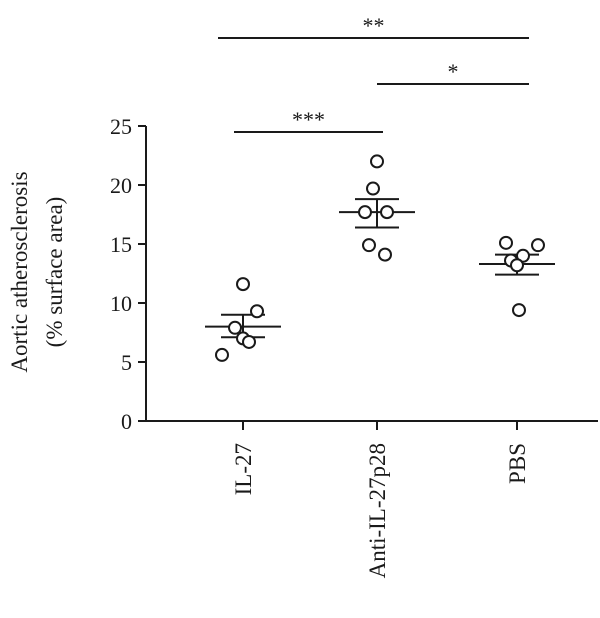  I want to click on y-axis-title-line1: Aortic atherosclerosis, so click(19, 271).